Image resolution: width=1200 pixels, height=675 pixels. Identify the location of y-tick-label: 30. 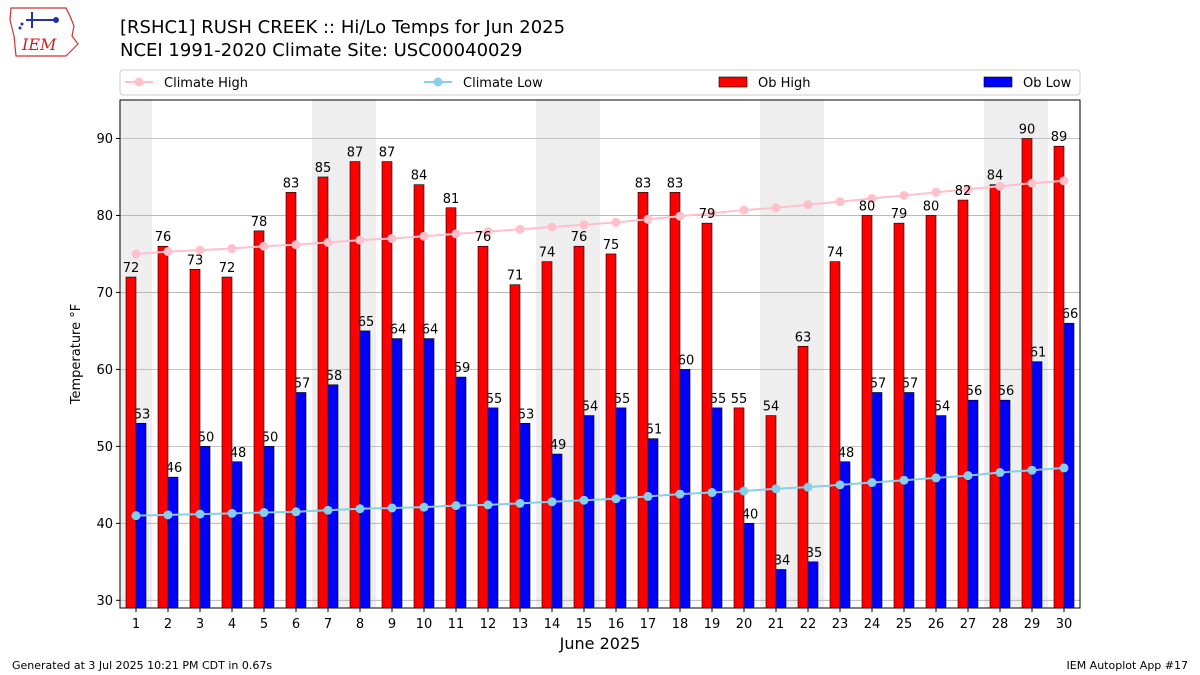
(104, 601).